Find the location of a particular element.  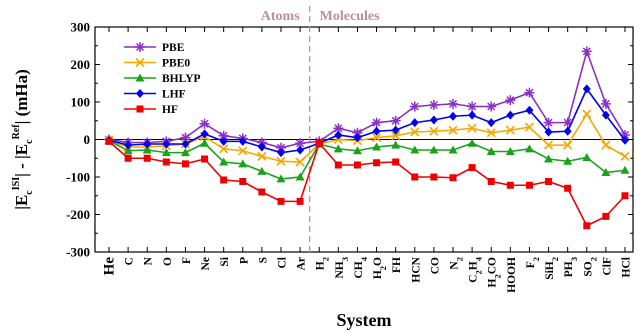

x-tick-label: NH3 is located at coordinates (342, 268).